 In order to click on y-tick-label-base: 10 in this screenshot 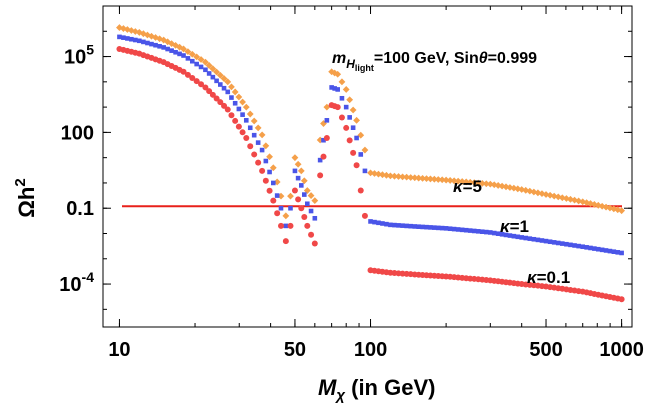, I will do `click(75, 58)`.